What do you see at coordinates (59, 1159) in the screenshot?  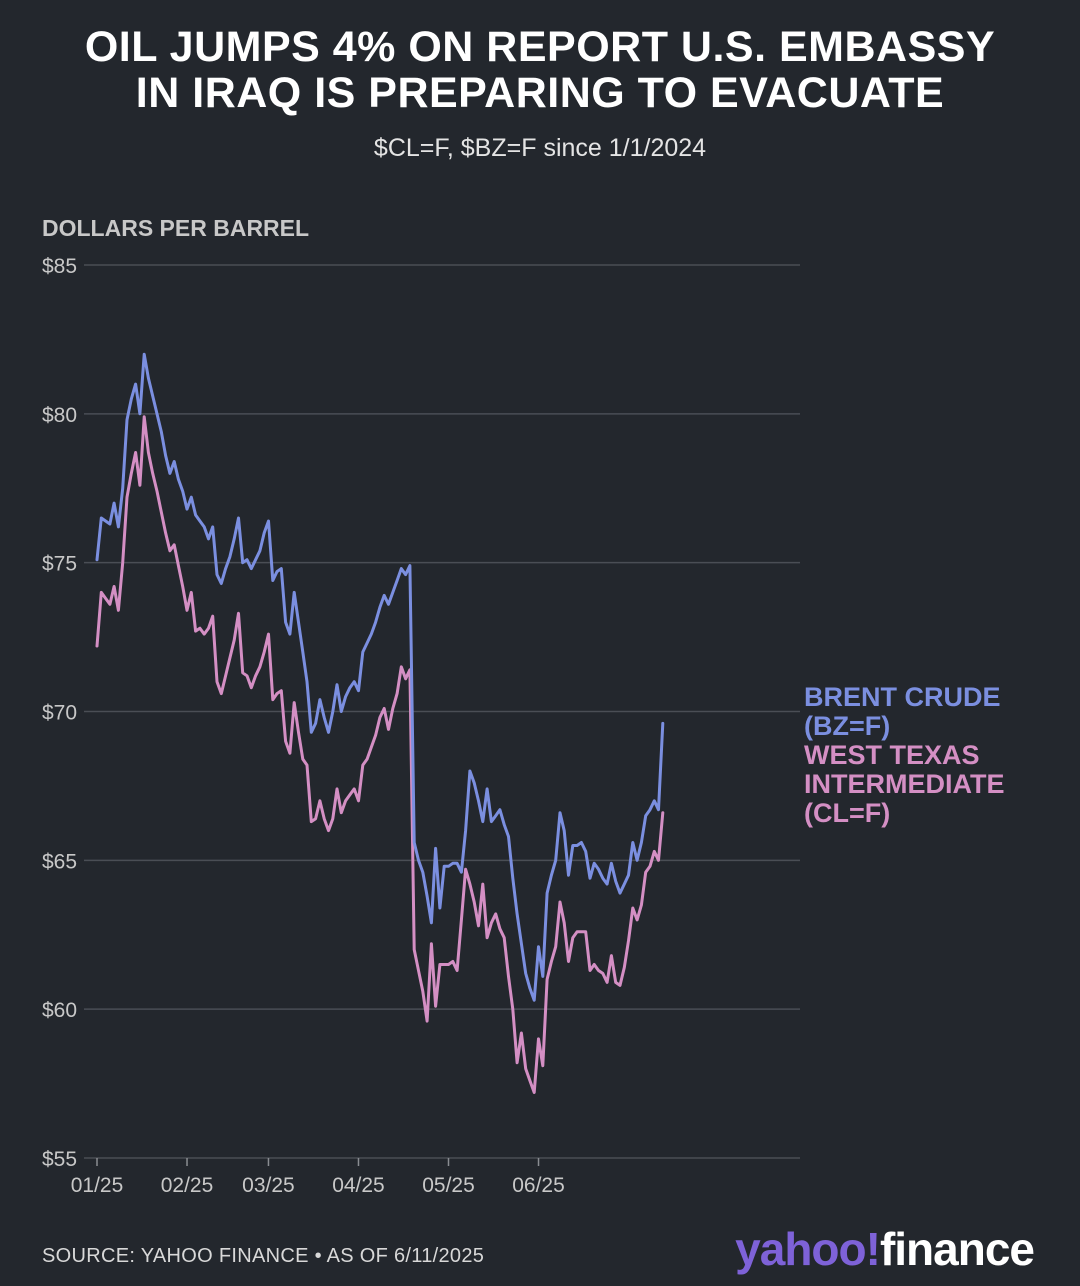 I see `y-tick-label: $55` at bounding box center [59, 1159].